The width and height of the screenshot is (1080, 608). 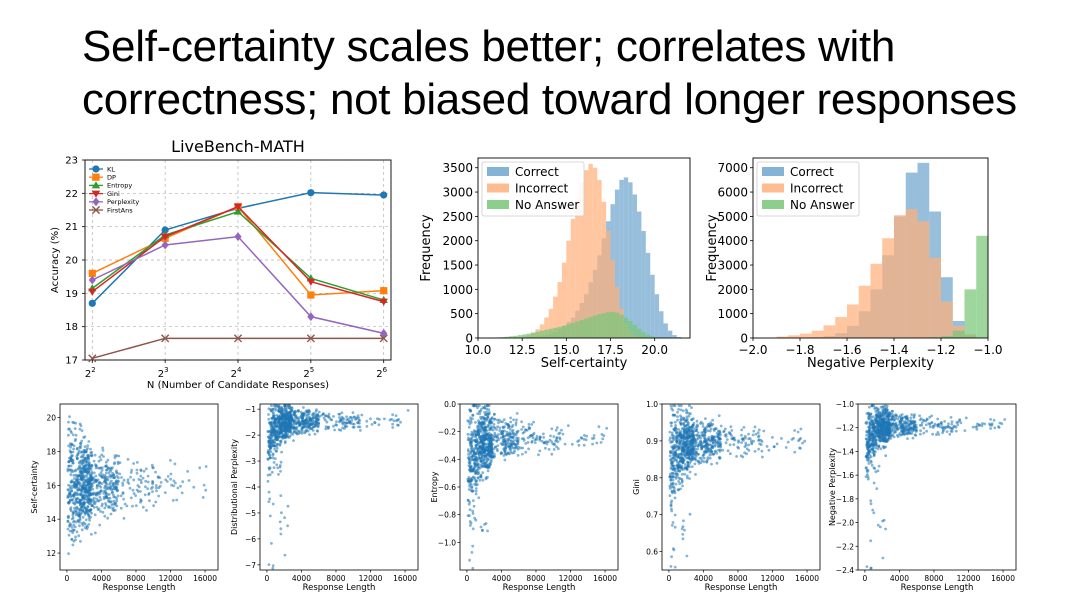 What do you see at coordinates (311, 282) in the screenshot?
I see `data-point` at bounding box center [311, 282].